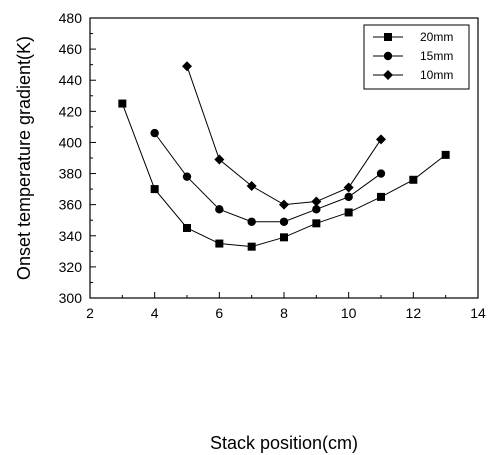  What do you see at coordinates (24, 158) in the screenshot?
I see `y-axis-title: Onset temperature gradient(K)` at bounding box center [24, 158].